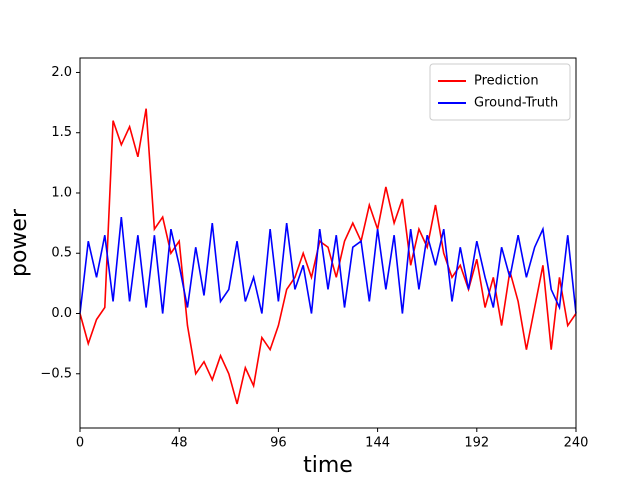 The image size is (640, 480). Describe the element at coordinates (179, 443) in the screenshot. I see `x-tick-label: 48` at that location.